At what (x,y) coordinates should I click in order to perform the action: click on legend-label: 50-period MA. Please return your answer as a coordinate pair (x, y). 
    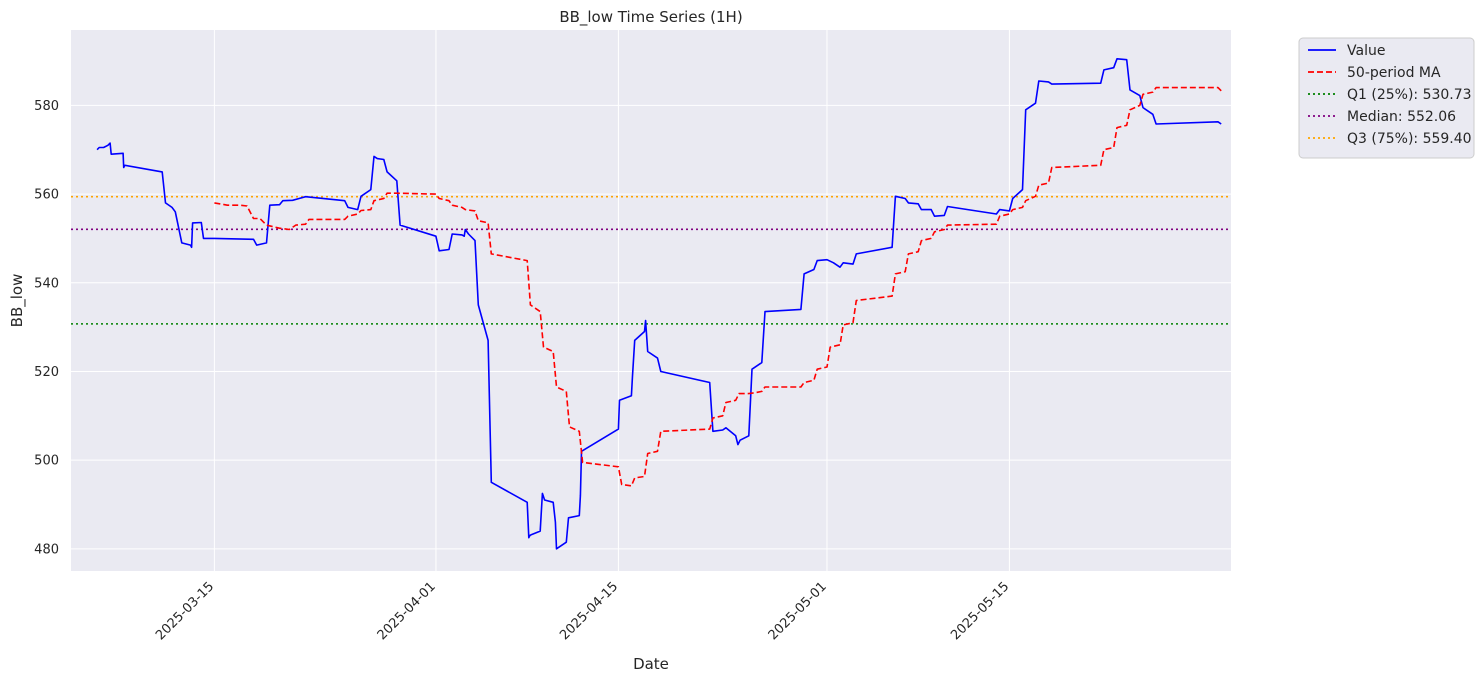
    Looking at the image, I should click on (1394, 73).